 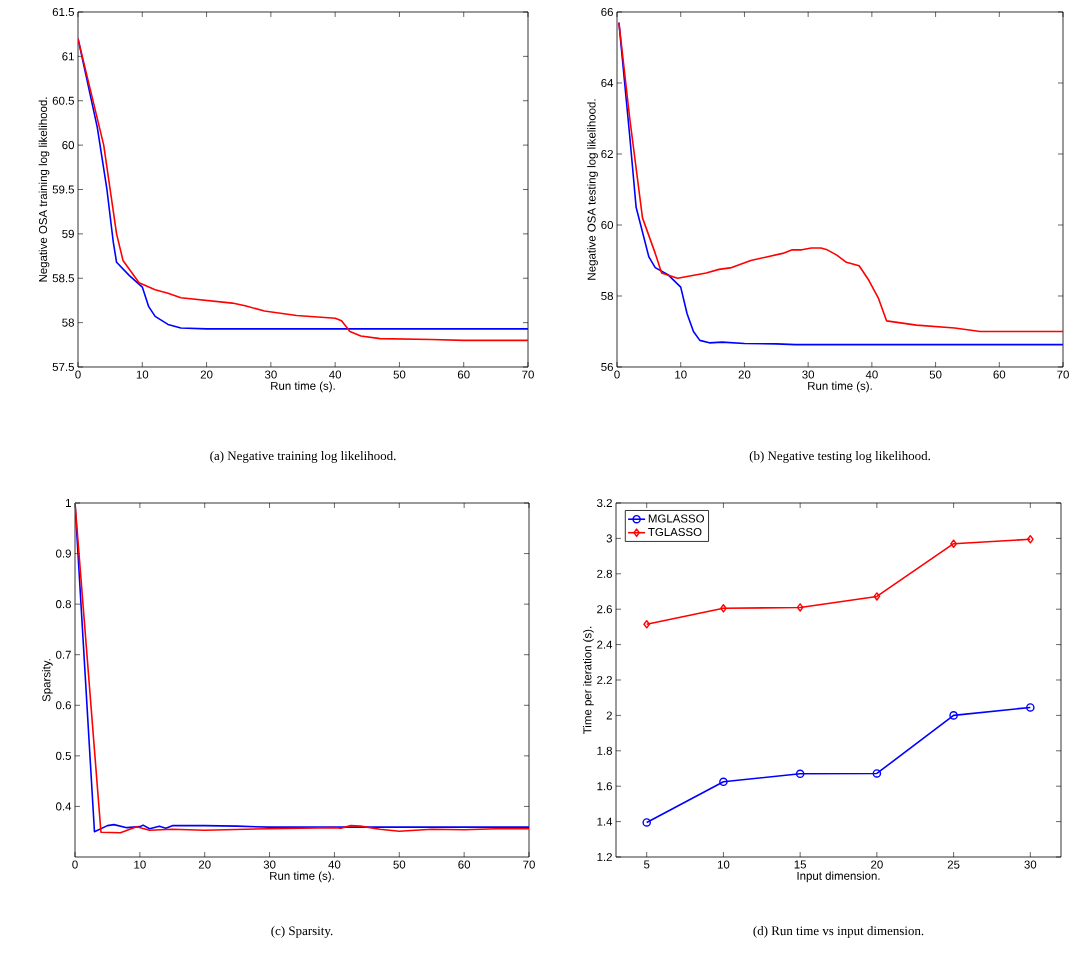 I want to click on y-axis-title: Sparsity., so click(x=47, y=680).